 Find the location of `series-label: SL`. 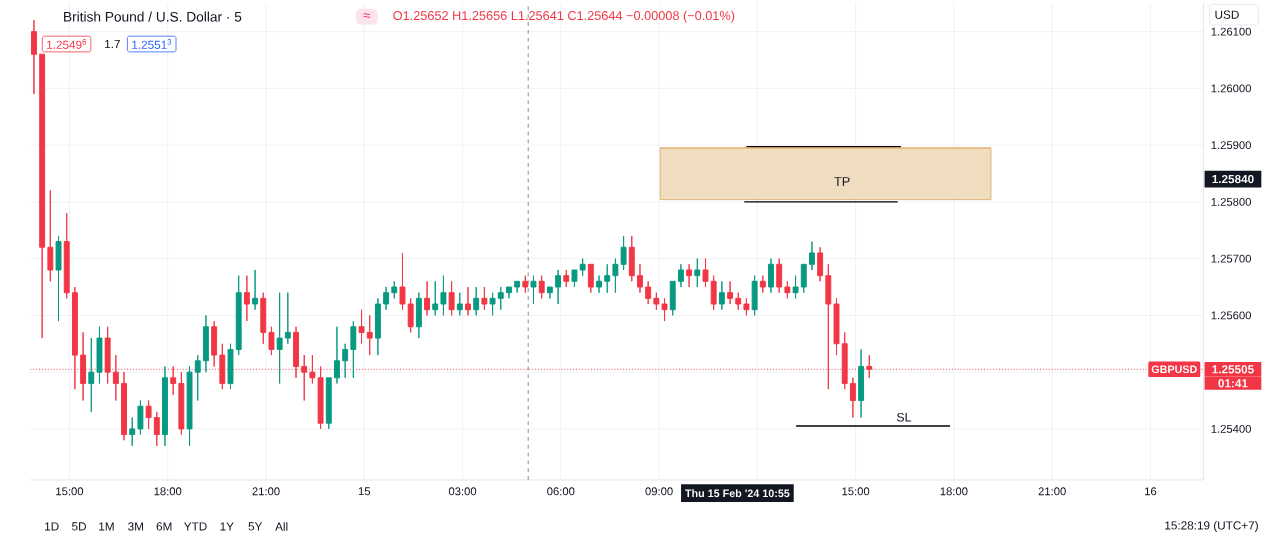

series-label: SL is located at coordinates (903, 417).